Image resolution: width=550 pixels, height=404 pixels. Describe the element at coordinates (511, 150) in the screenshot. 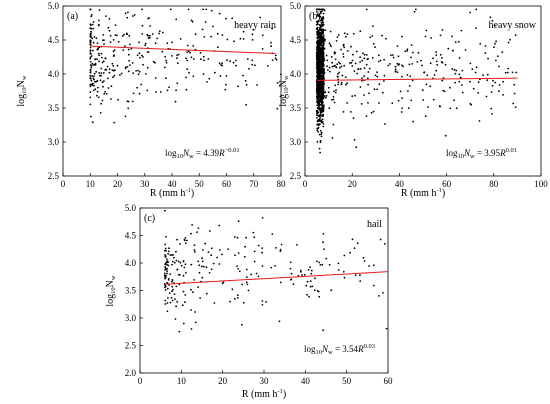

I see `panel-b-eq-exp: 0.01` at that location.